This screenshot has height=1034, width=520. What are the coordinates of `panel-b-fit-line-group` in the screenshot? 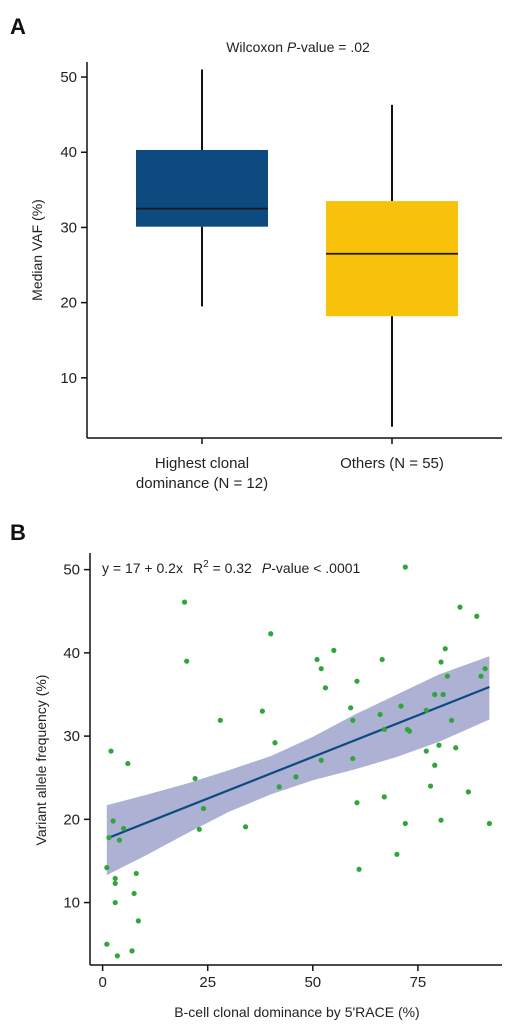 It's located at (298, 762).